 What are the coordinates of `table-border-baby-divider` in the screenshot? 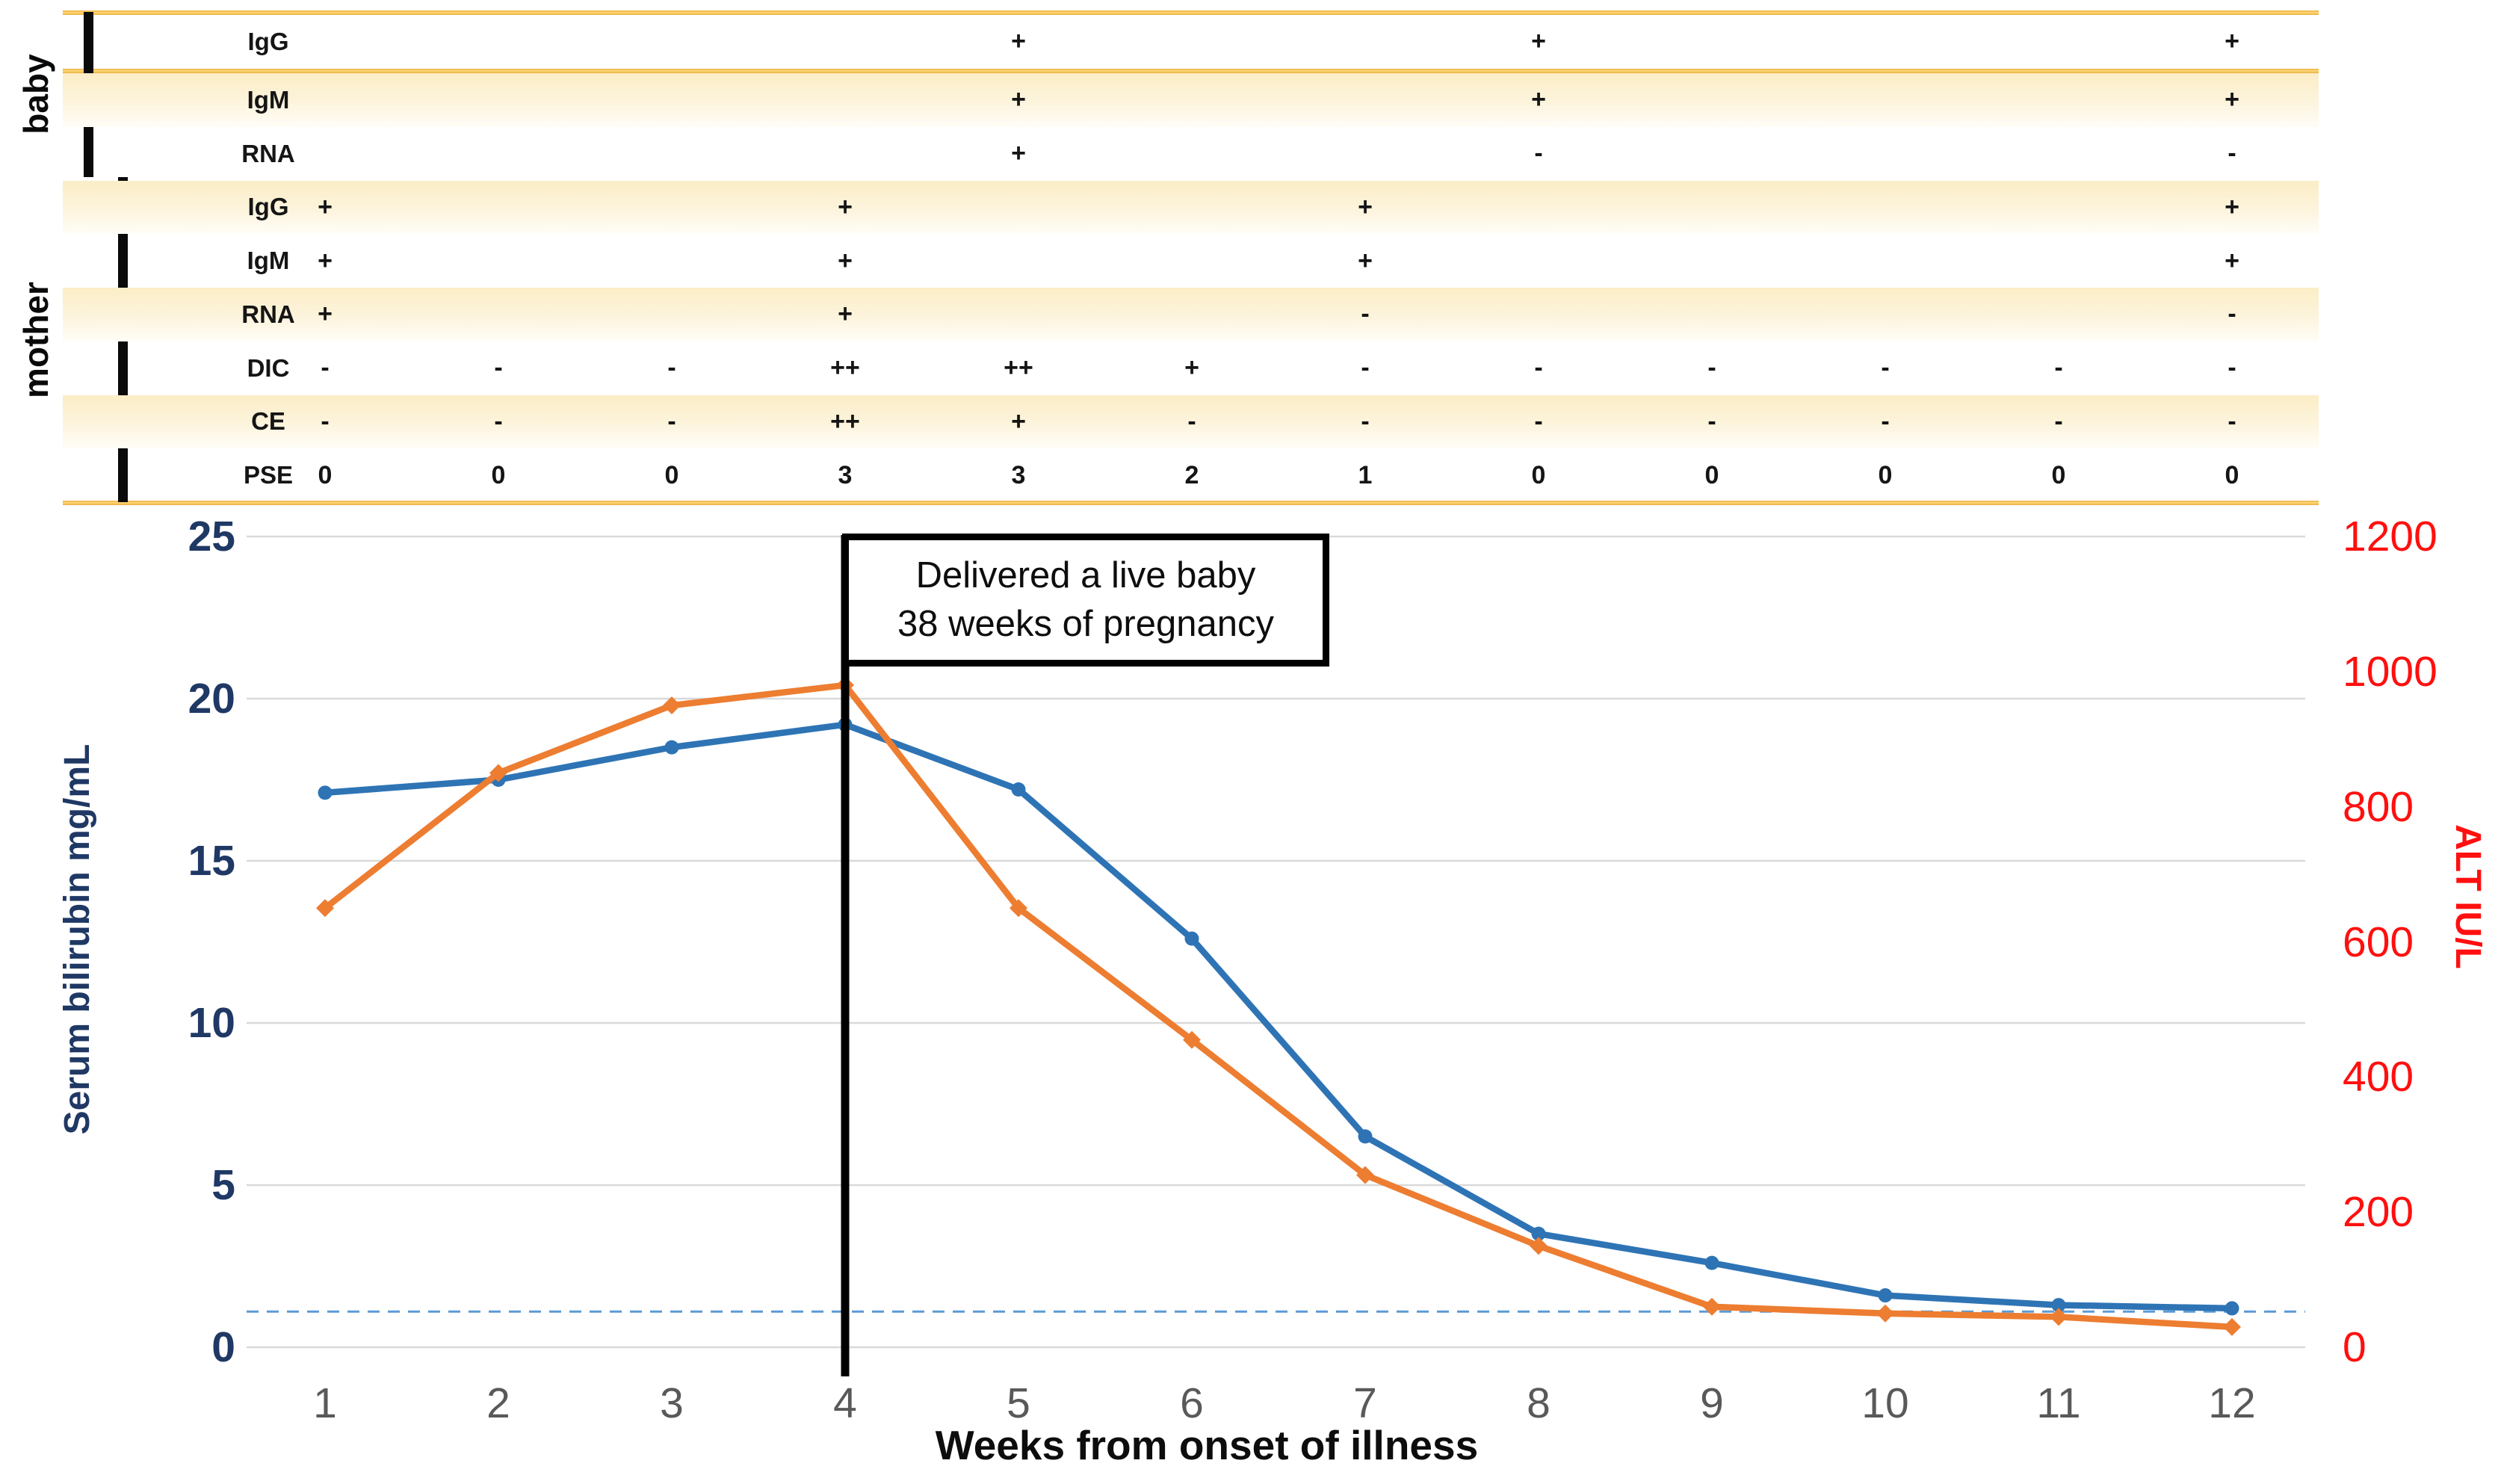 It's located at (1191, 71).